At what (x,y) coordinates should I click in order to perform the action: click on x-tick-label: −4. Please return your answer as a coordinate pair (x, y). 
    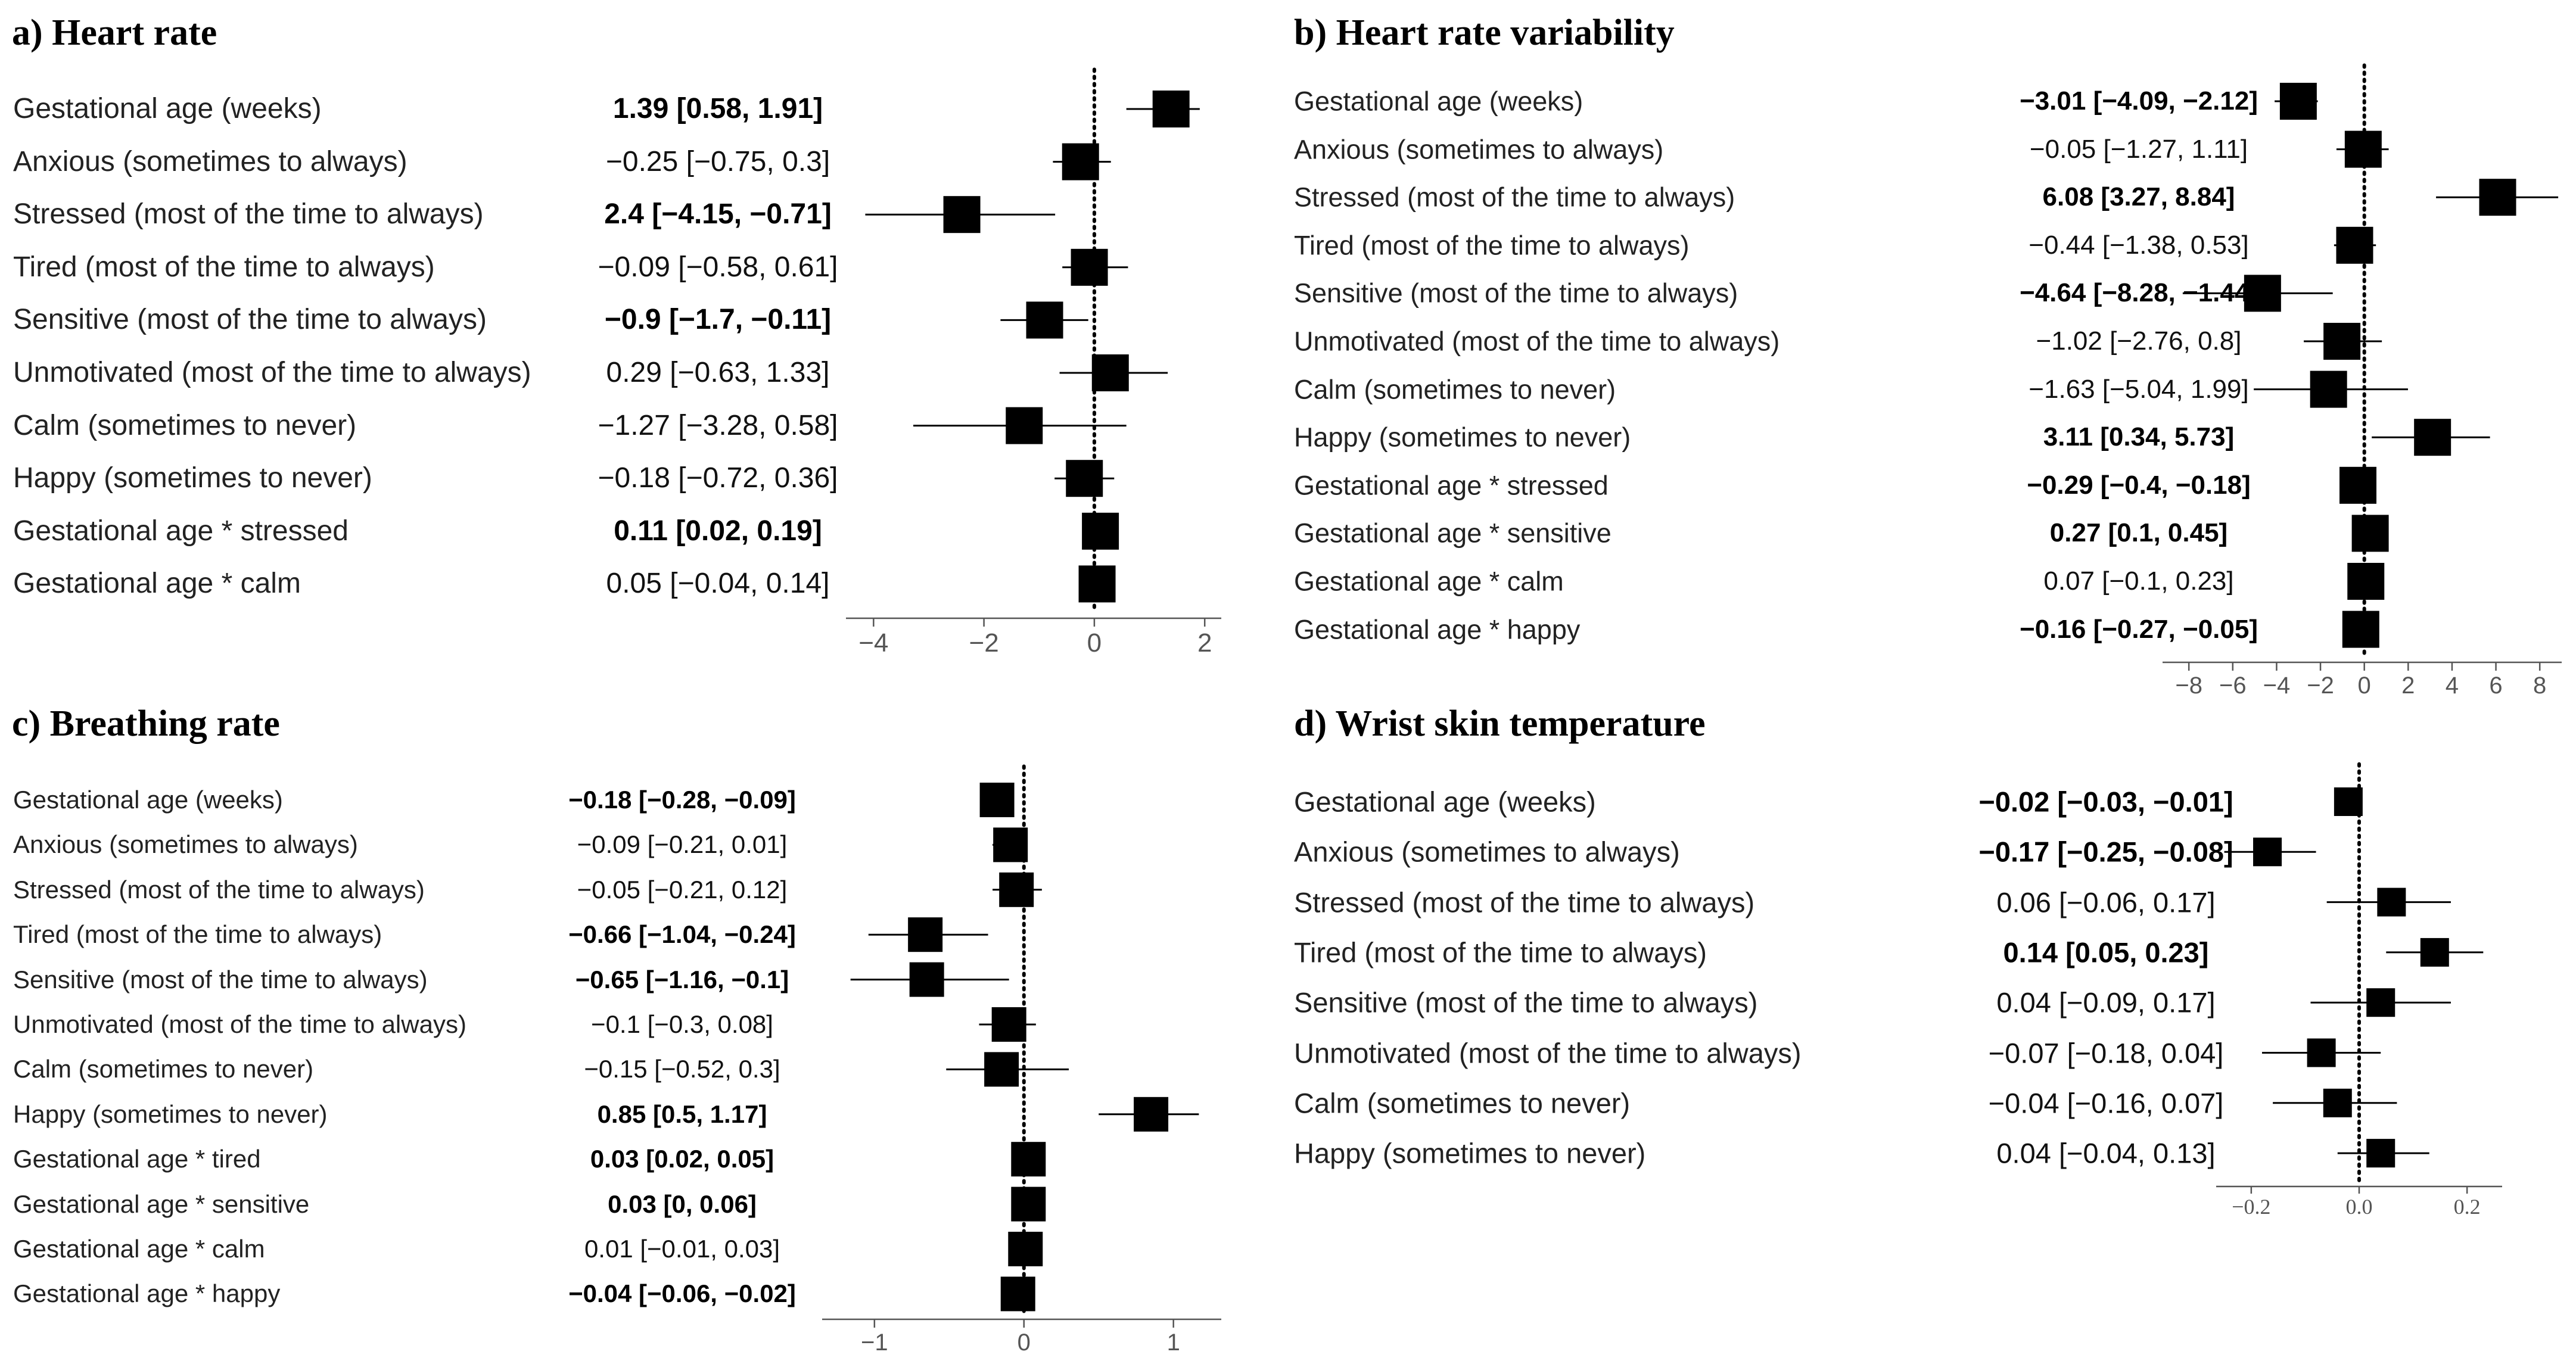
    Looking at the image, I should click on (2277, 686).